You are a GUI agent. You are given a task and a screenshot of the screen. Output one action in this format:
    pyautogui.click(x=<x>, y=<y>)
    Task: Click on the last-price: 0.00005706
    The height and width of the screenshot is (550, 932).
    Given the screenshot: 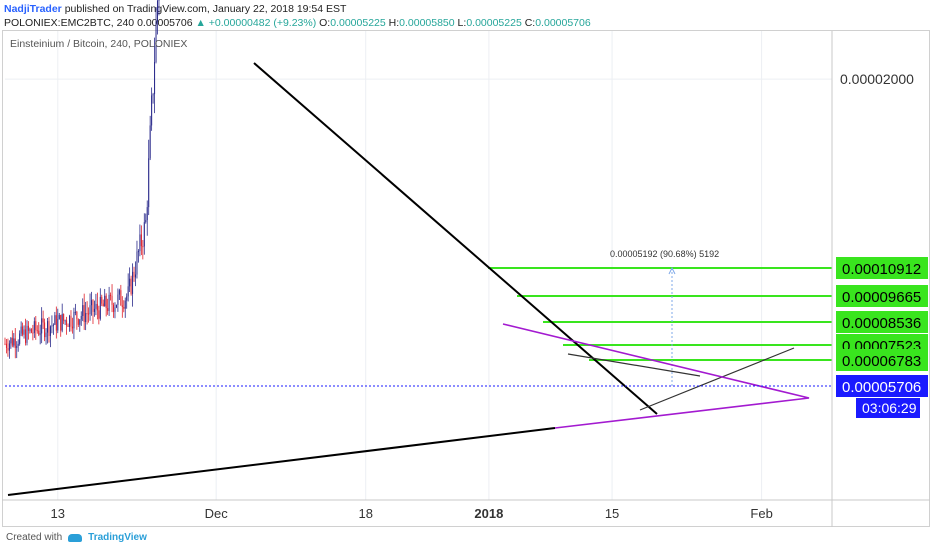 What is the action you would take?
    pyautogui.click(x=165, y=23)
    